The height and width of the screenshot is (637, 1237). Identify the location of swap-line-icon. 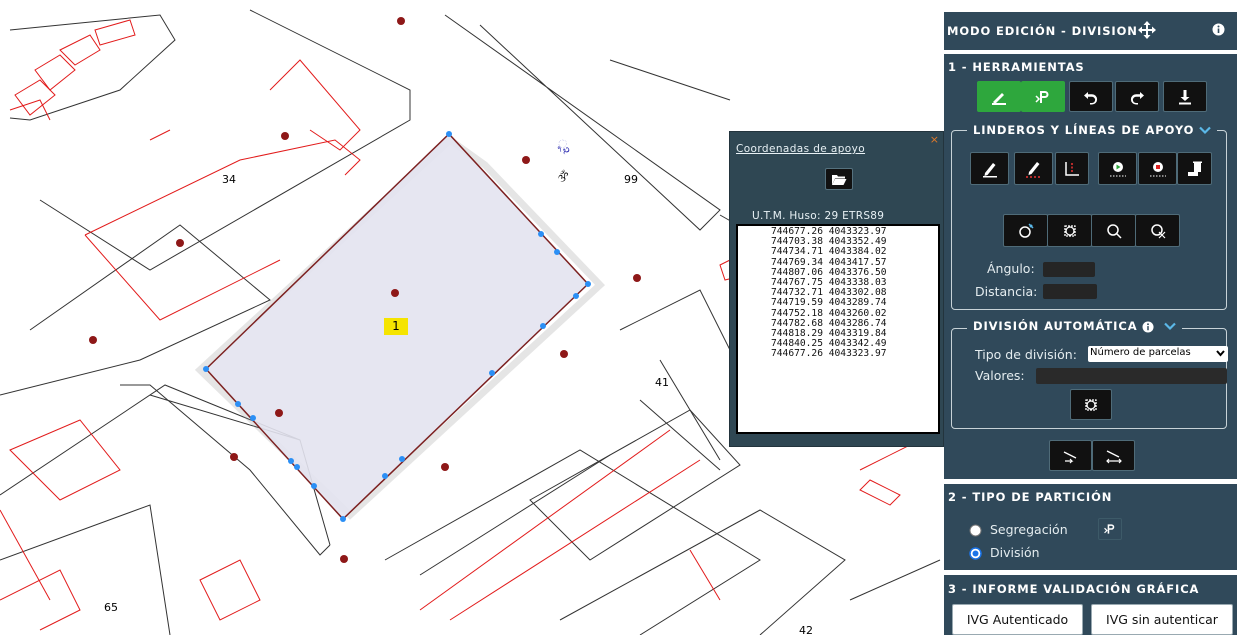
(1113, 456).